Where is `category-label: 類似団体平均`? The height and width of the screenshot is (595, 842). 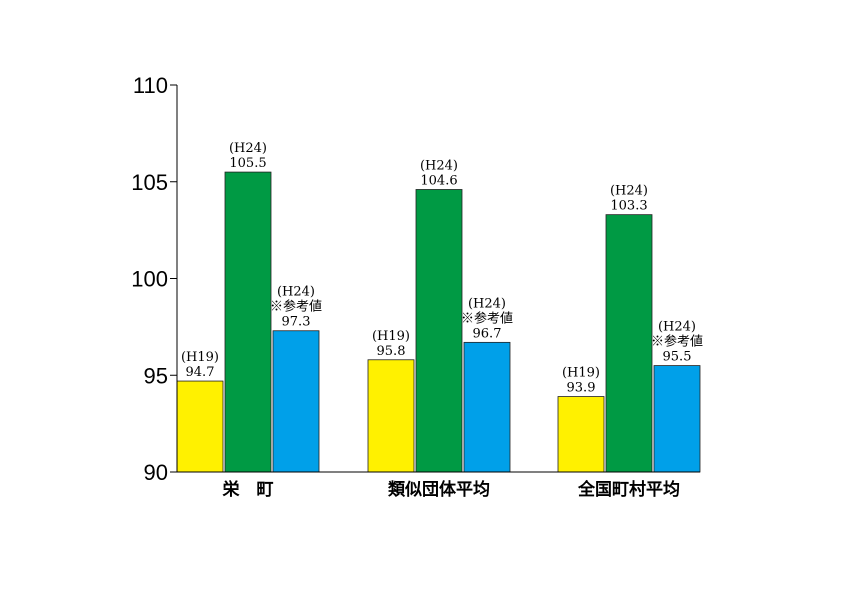
category-label: 類似団体平均 is located at coordinates (438, 489).